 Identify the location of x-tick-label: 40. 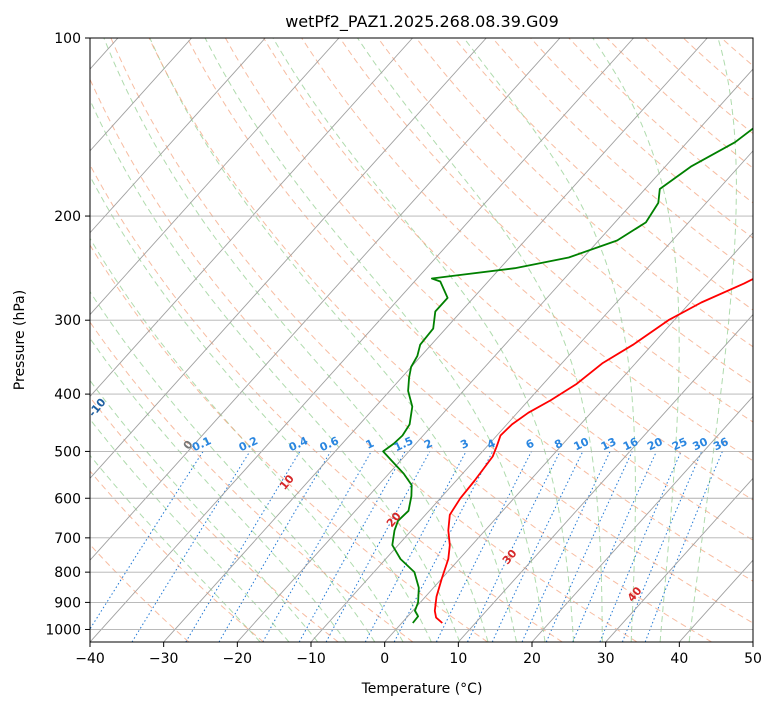
(679, 659).